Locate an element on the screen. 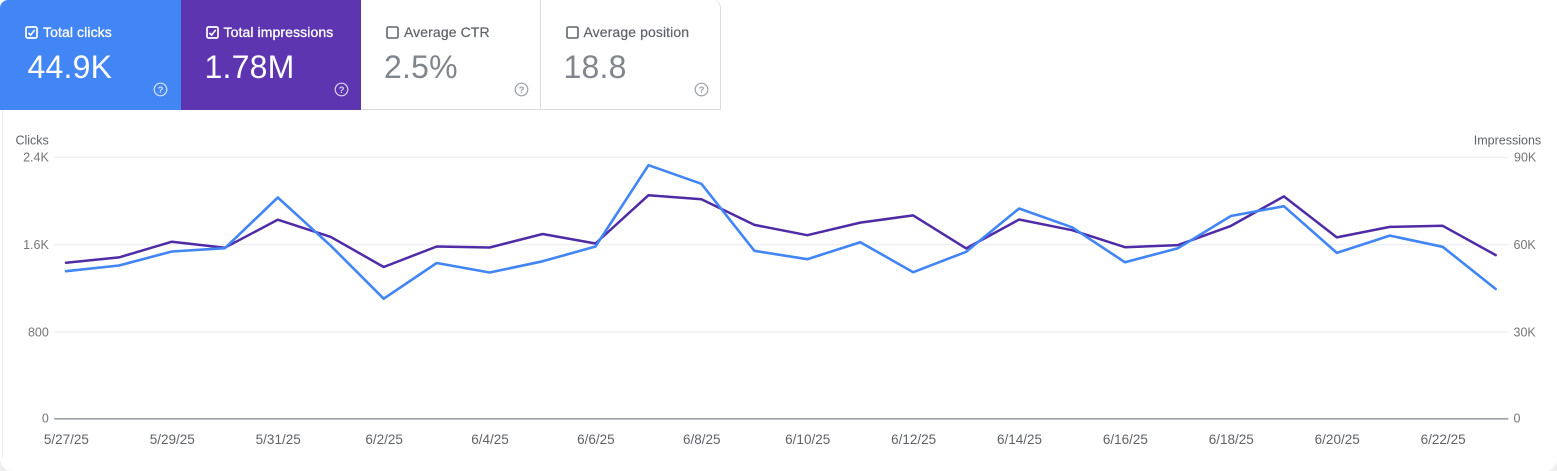  svg-text: 6/18/25 is located at coordinates (1231, 439).